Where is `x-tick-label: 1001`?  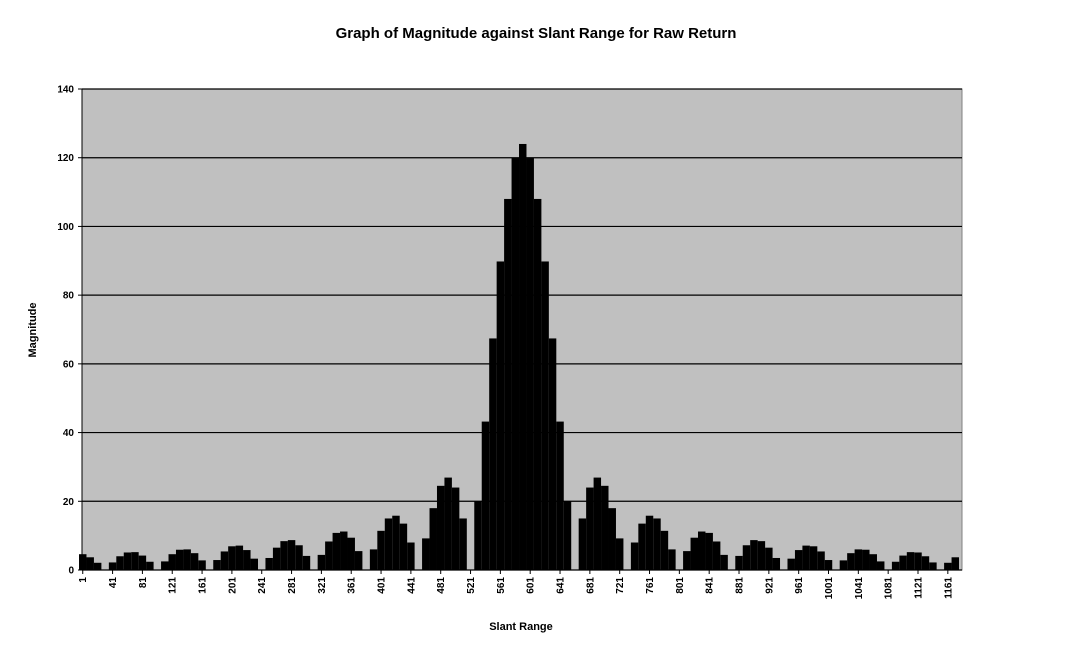 x-tick-label: 1001 is located at coordinates (829, 588).